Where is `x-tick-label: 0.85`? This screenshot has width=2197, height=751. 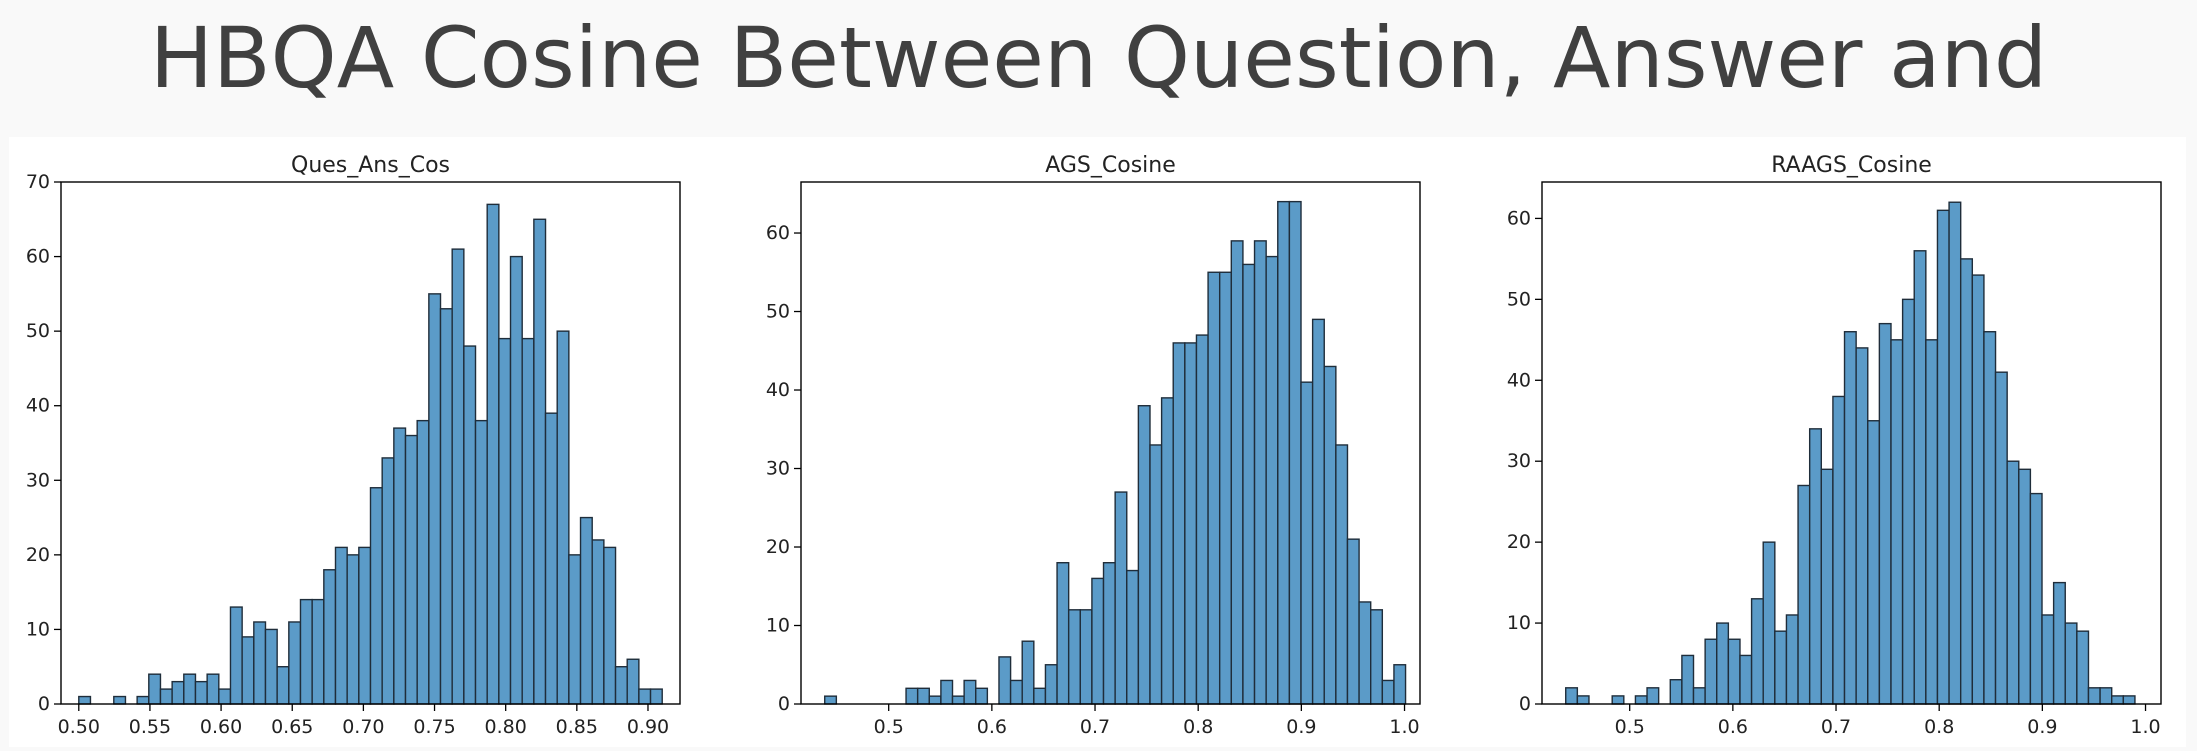 x-tick-label: 0.85 is located at coordinates (577, 727).